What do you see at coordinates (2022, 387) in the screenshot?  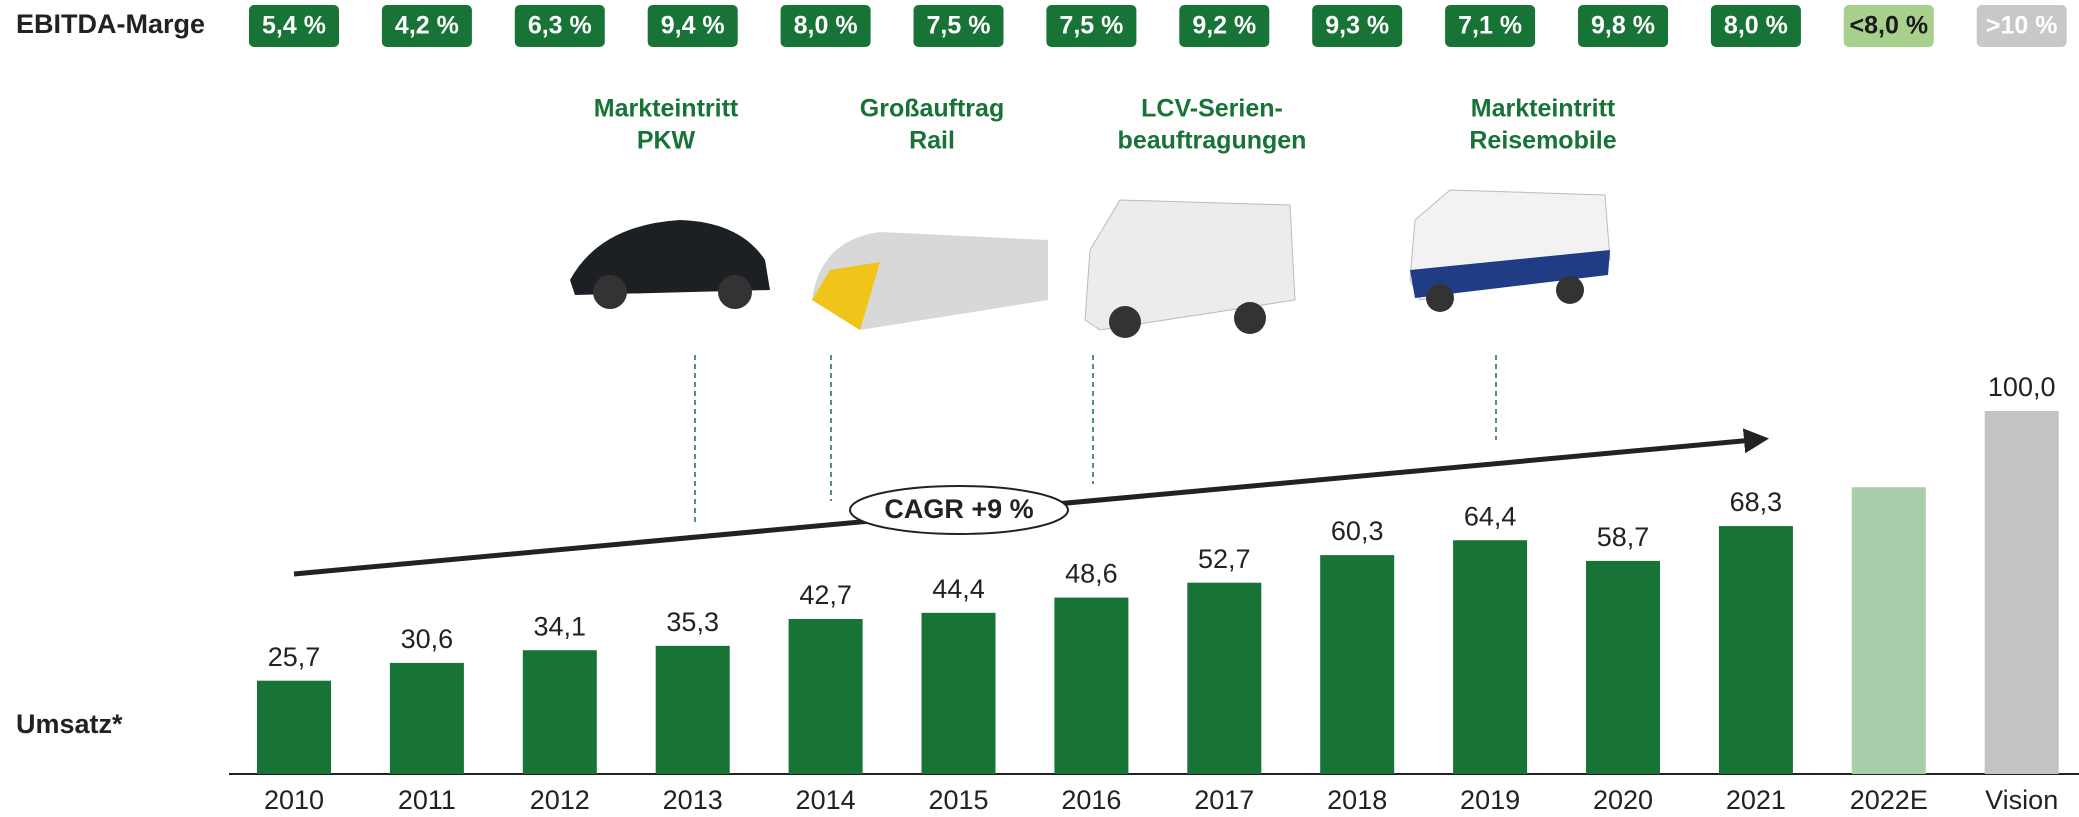 I see `value-label: 100,0` at bounding box center [2022, 387].